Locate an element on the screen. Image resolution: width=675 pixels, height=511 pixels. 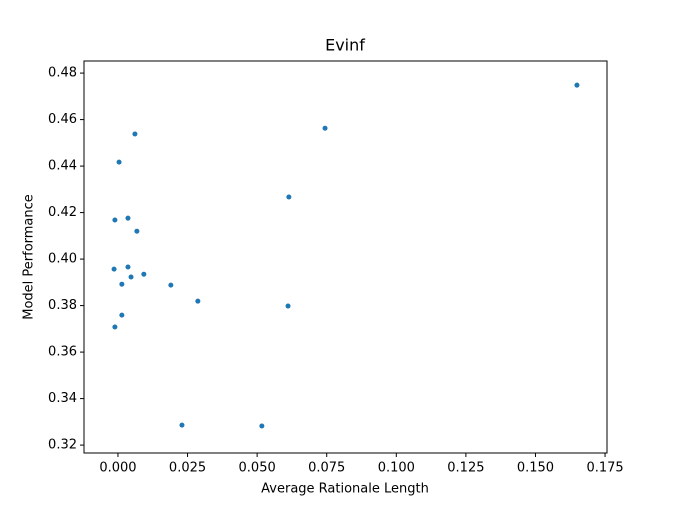
x-tick-label: 0.175 is located at coordinates (604, 468).